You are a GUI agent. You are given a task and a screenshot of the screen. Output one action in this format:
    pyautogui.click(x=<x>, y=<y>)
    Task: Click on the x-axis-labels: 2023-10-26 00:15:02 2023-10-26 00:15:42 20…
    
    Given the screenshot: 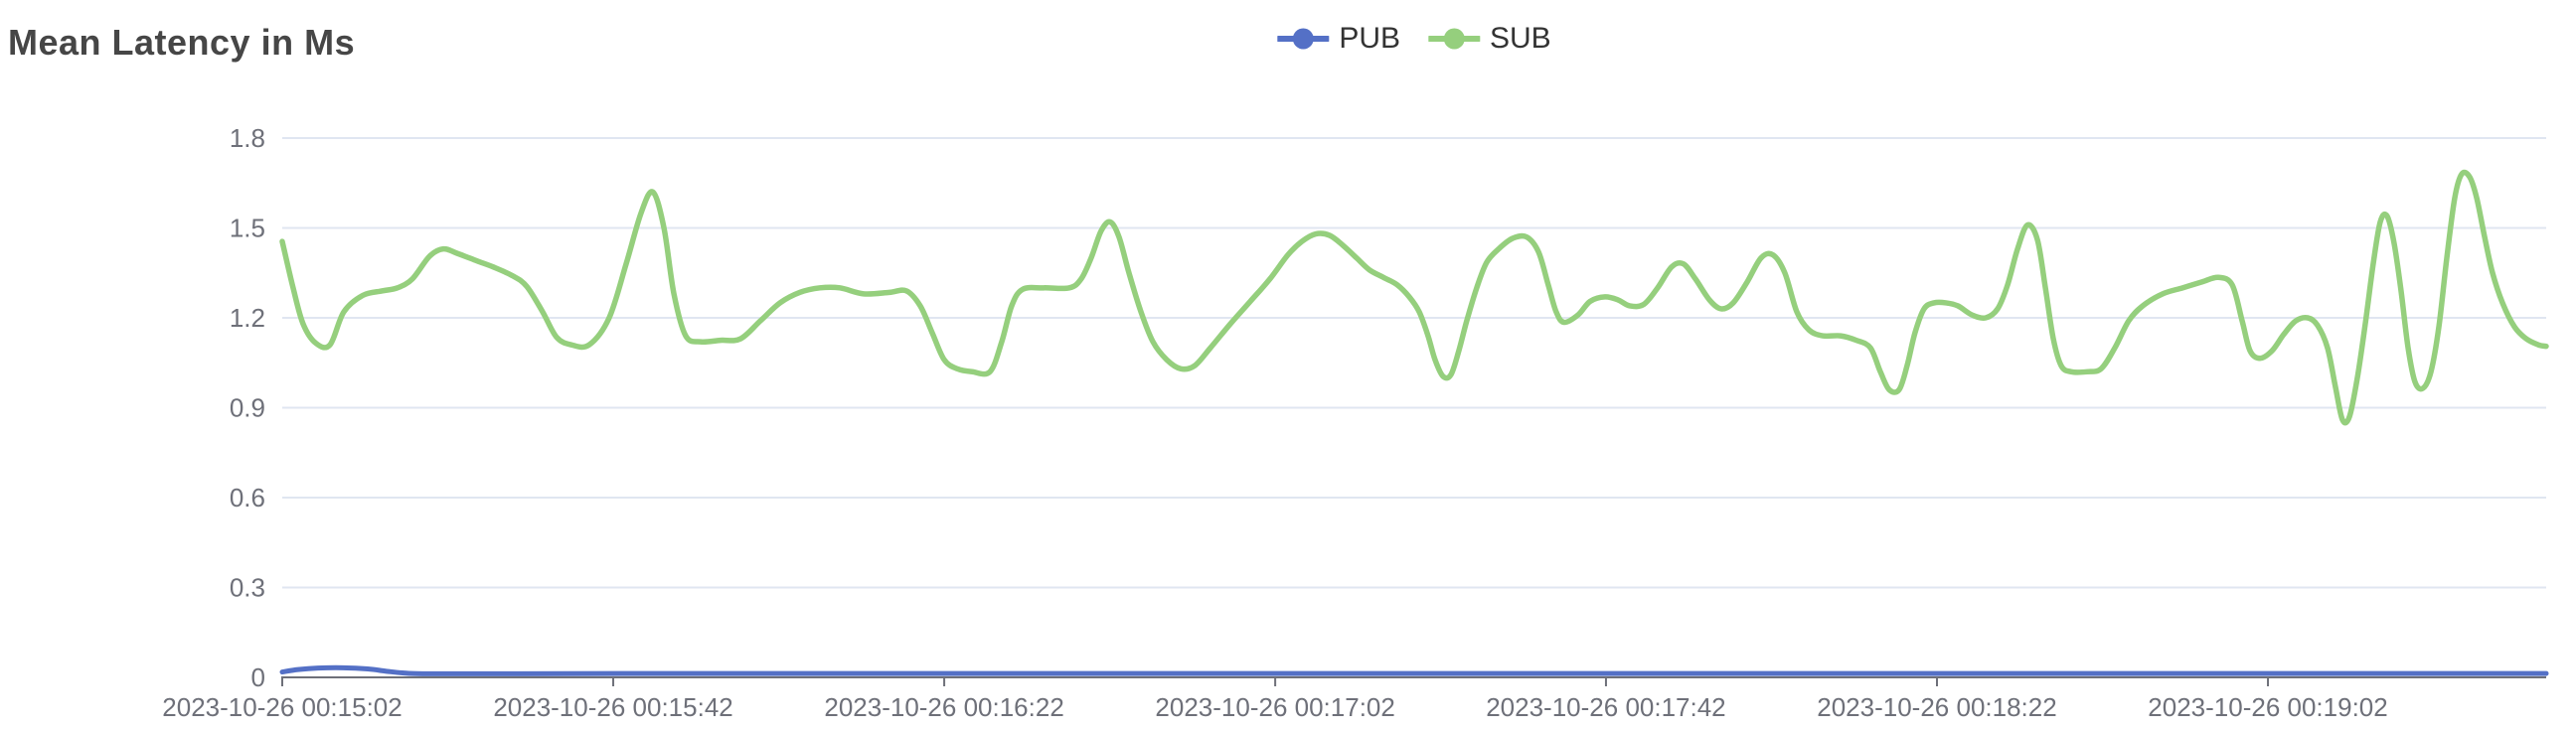 What is the action you would take?
    pyautogui.click(x=1274, y=707)
    